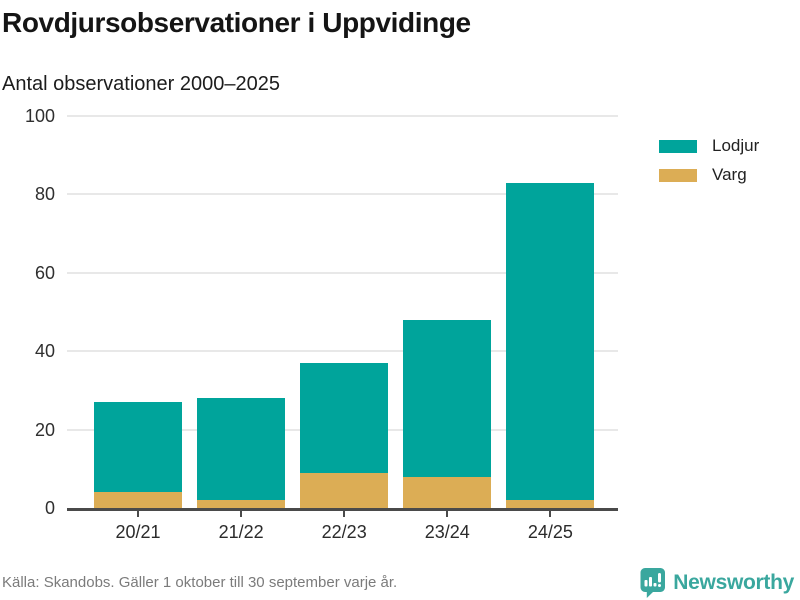 This screenshot has height=600, width=800. I want to click on bar-segment-lodjur-21/22, so click(241, 449).